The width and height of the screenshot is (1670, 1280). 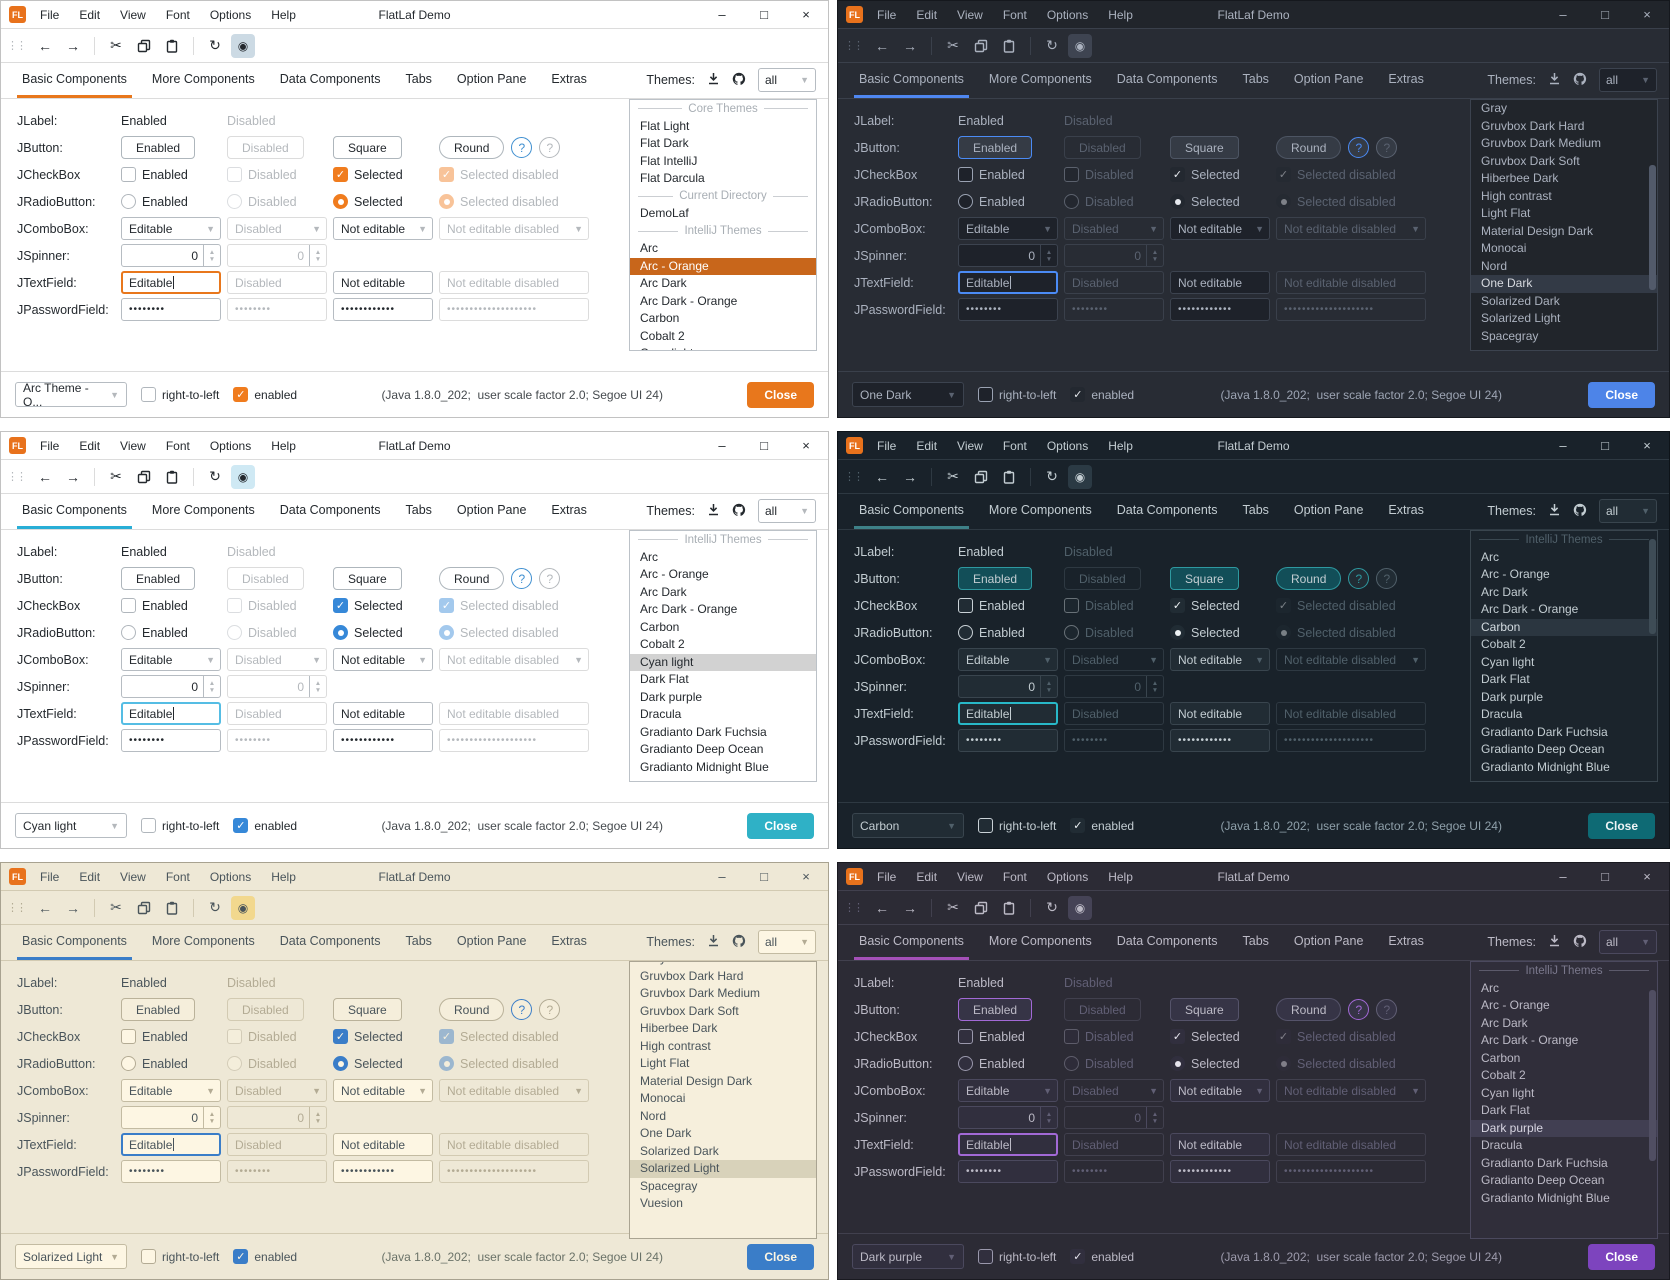 What do you see at coordinates (1080, 476) in the screenshot?
I see `eye-toggle-button: ◉` at bounding box center [1080, 476].